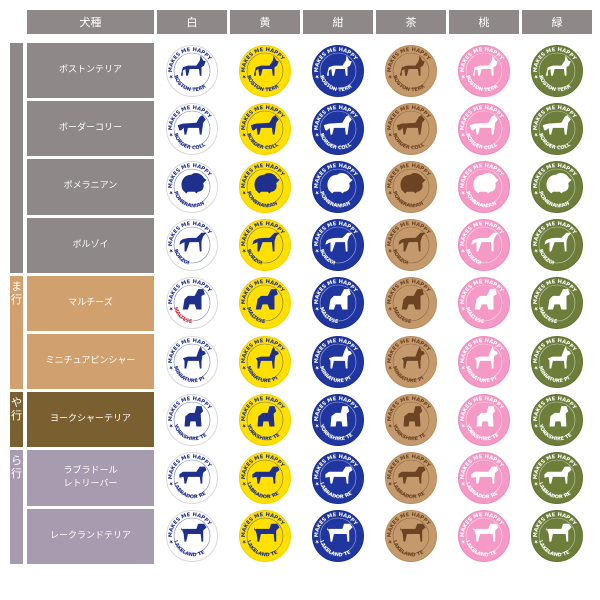 This screenshot has width=600, height=600. I want to click on badge-cell: ★ MAKES ME HAPPY ★POMERANIAN, so click(192, 186).